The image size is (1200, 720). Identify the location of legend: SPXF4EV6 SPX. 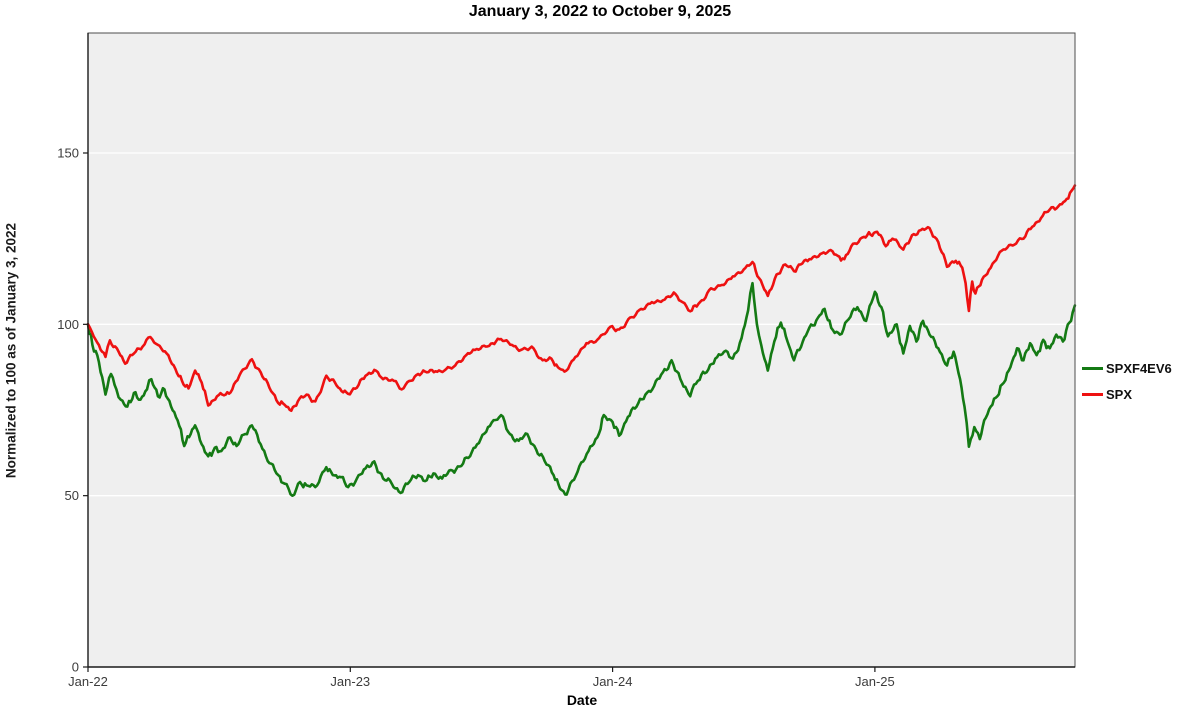
(1127, 381).